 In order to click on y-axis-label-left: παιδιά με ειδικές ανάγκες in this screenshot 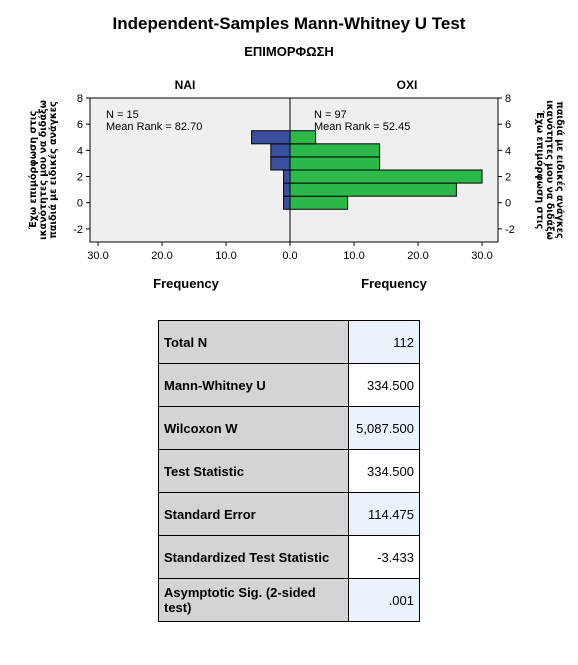, I will do `click(53, 169)`.